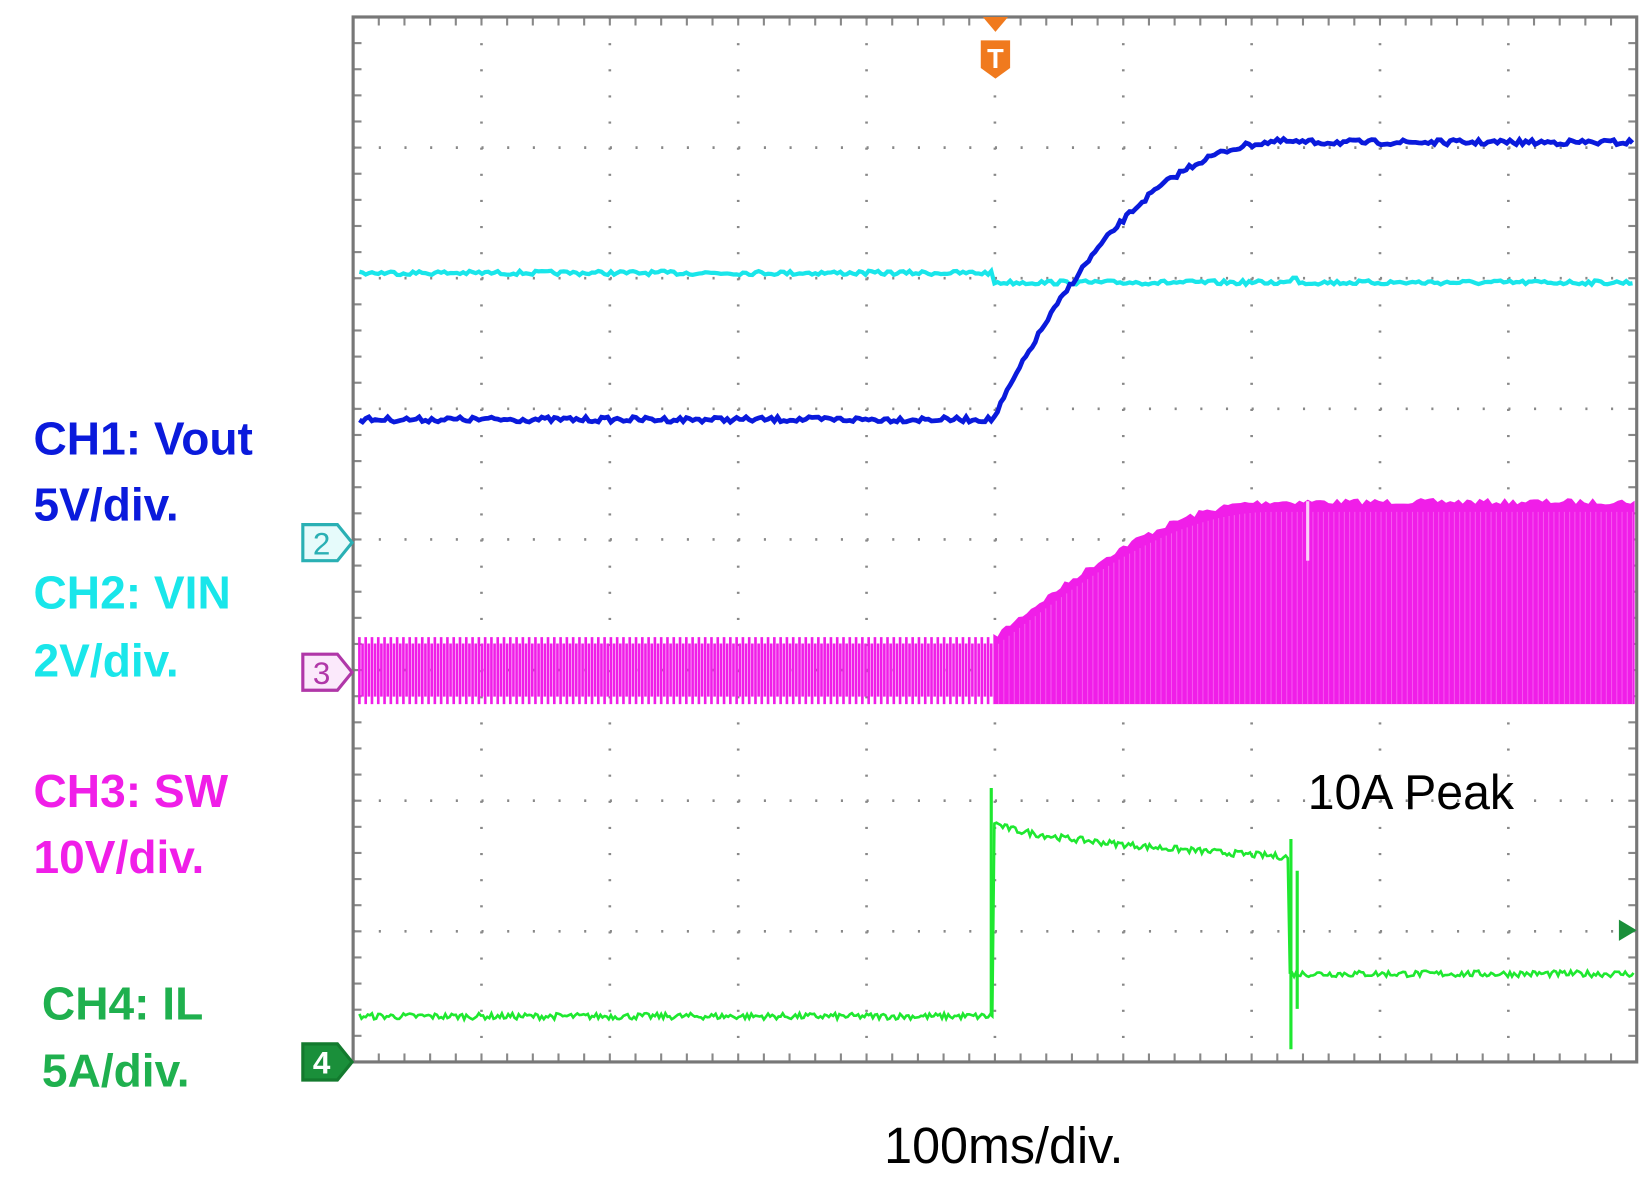 The height and width of the screenshot is (1200, 1643). What do you see at coordinates (143, 438) in the screenshot?
I see `ch1-label: CH1: Vout` at bounding box center [143, 438].